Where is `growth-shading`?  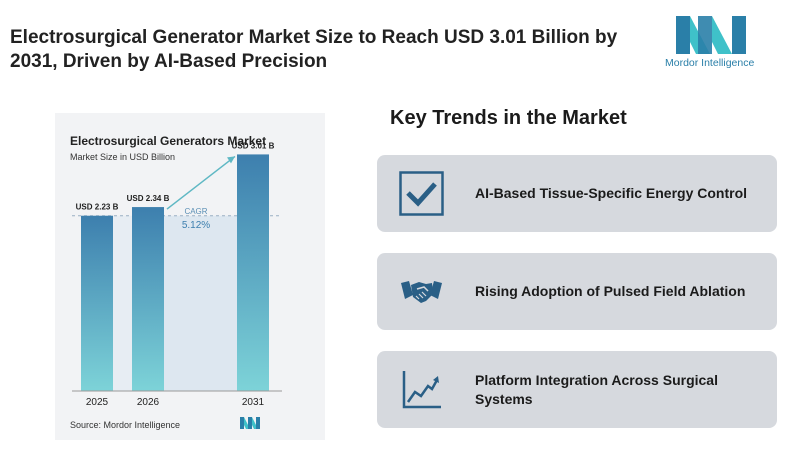 growth-shading is located at coordinates (200, 303).